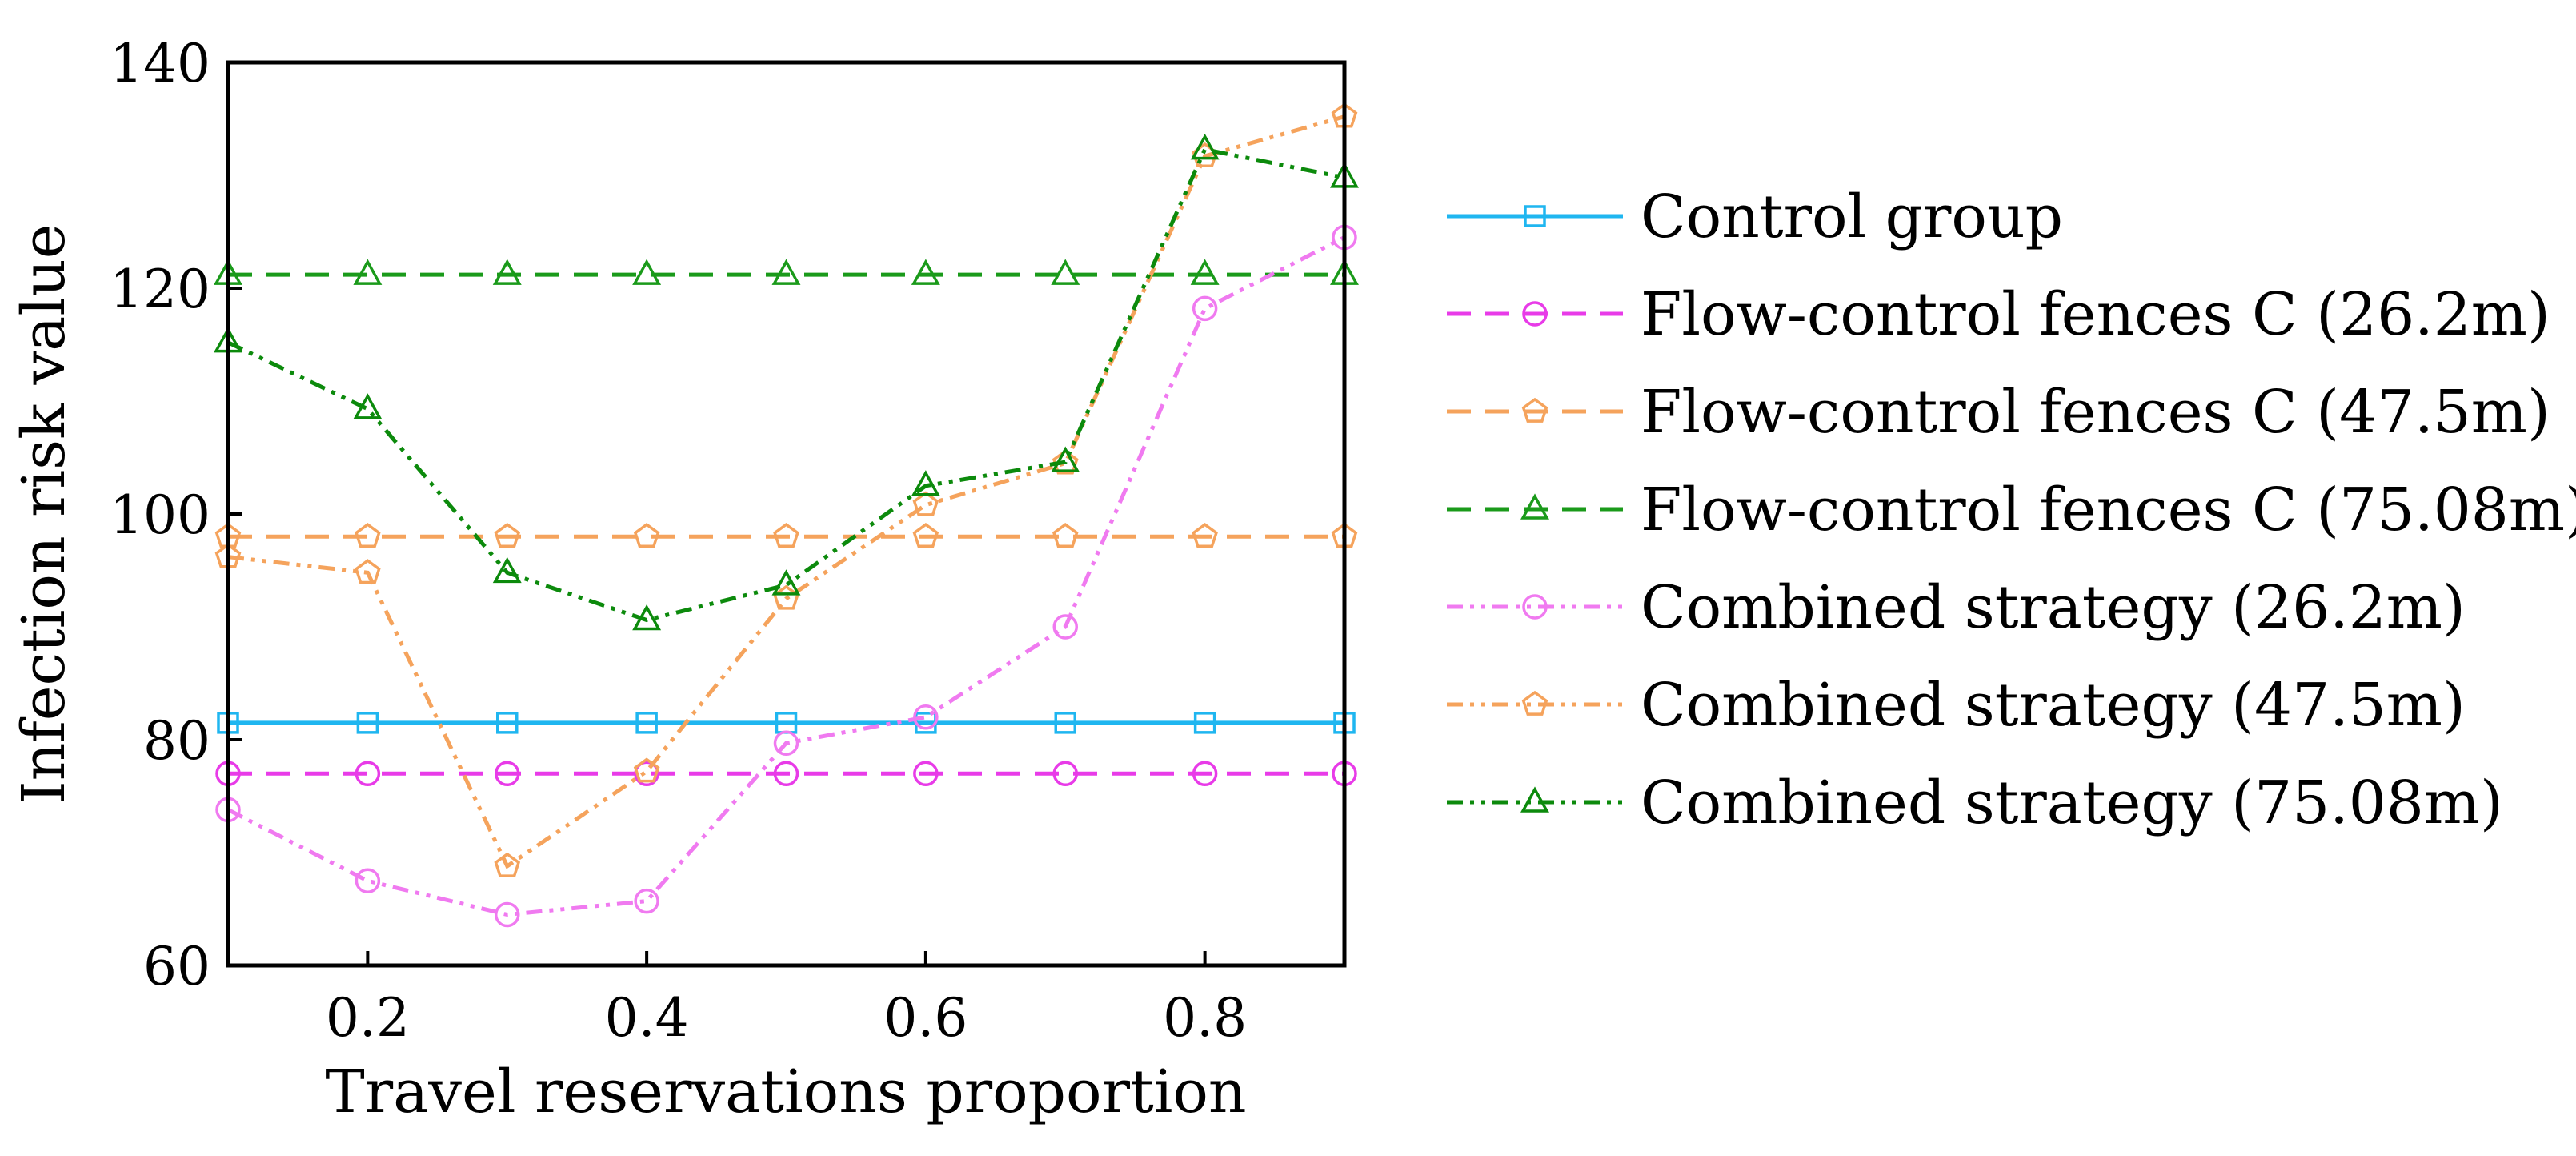  I want to click on x-tick-label: 0.8, so click(1205, 1018).